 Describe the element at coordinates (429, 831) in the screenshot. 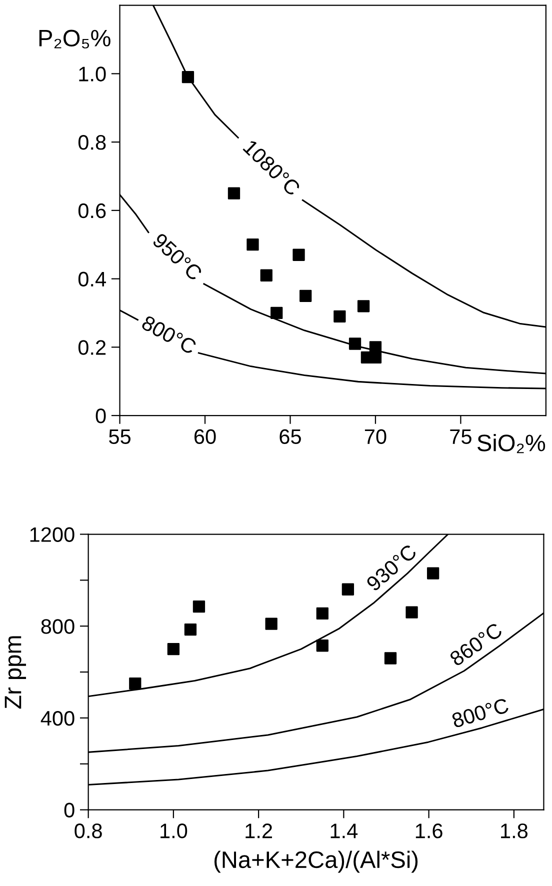

I see `x-tick-label: 1.6` at that location.